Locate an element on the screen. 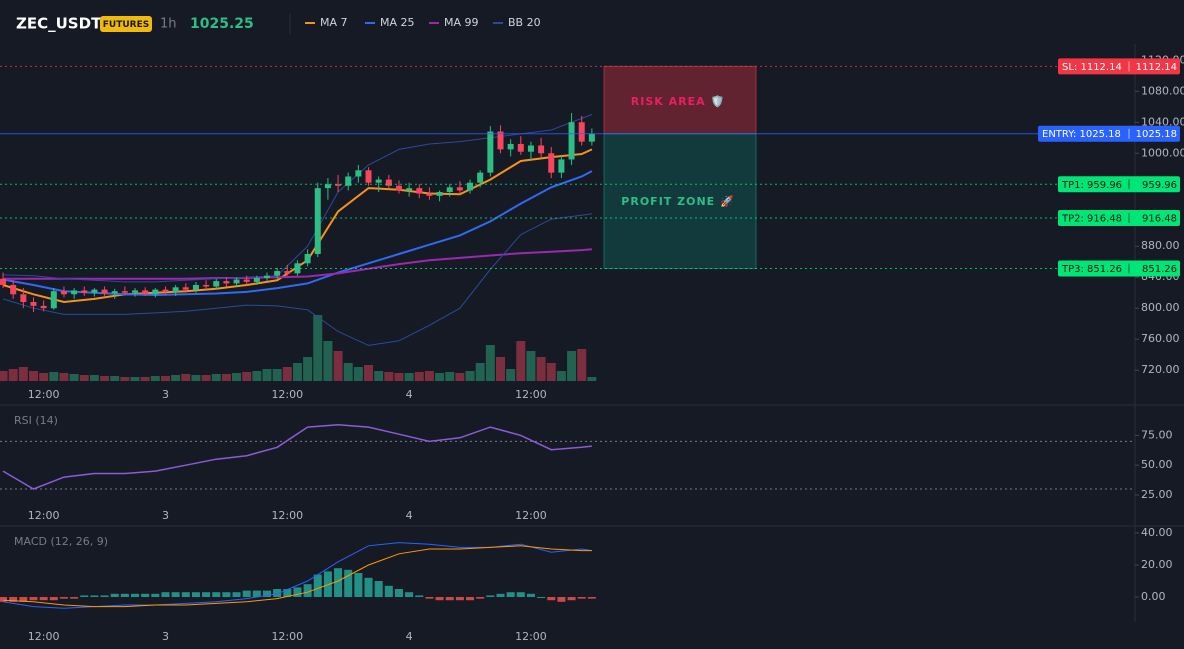  last-price: 1025.25 is located at coordinates (222, 24).